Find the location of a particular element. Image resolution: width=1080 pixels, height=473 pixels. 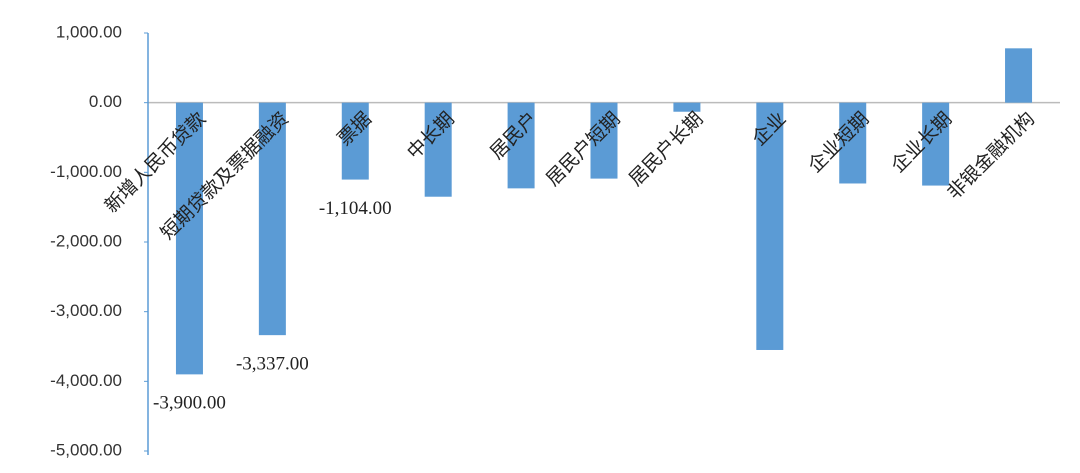

y-tick-label: -1,000.00 is located at coordinates (86, 171).